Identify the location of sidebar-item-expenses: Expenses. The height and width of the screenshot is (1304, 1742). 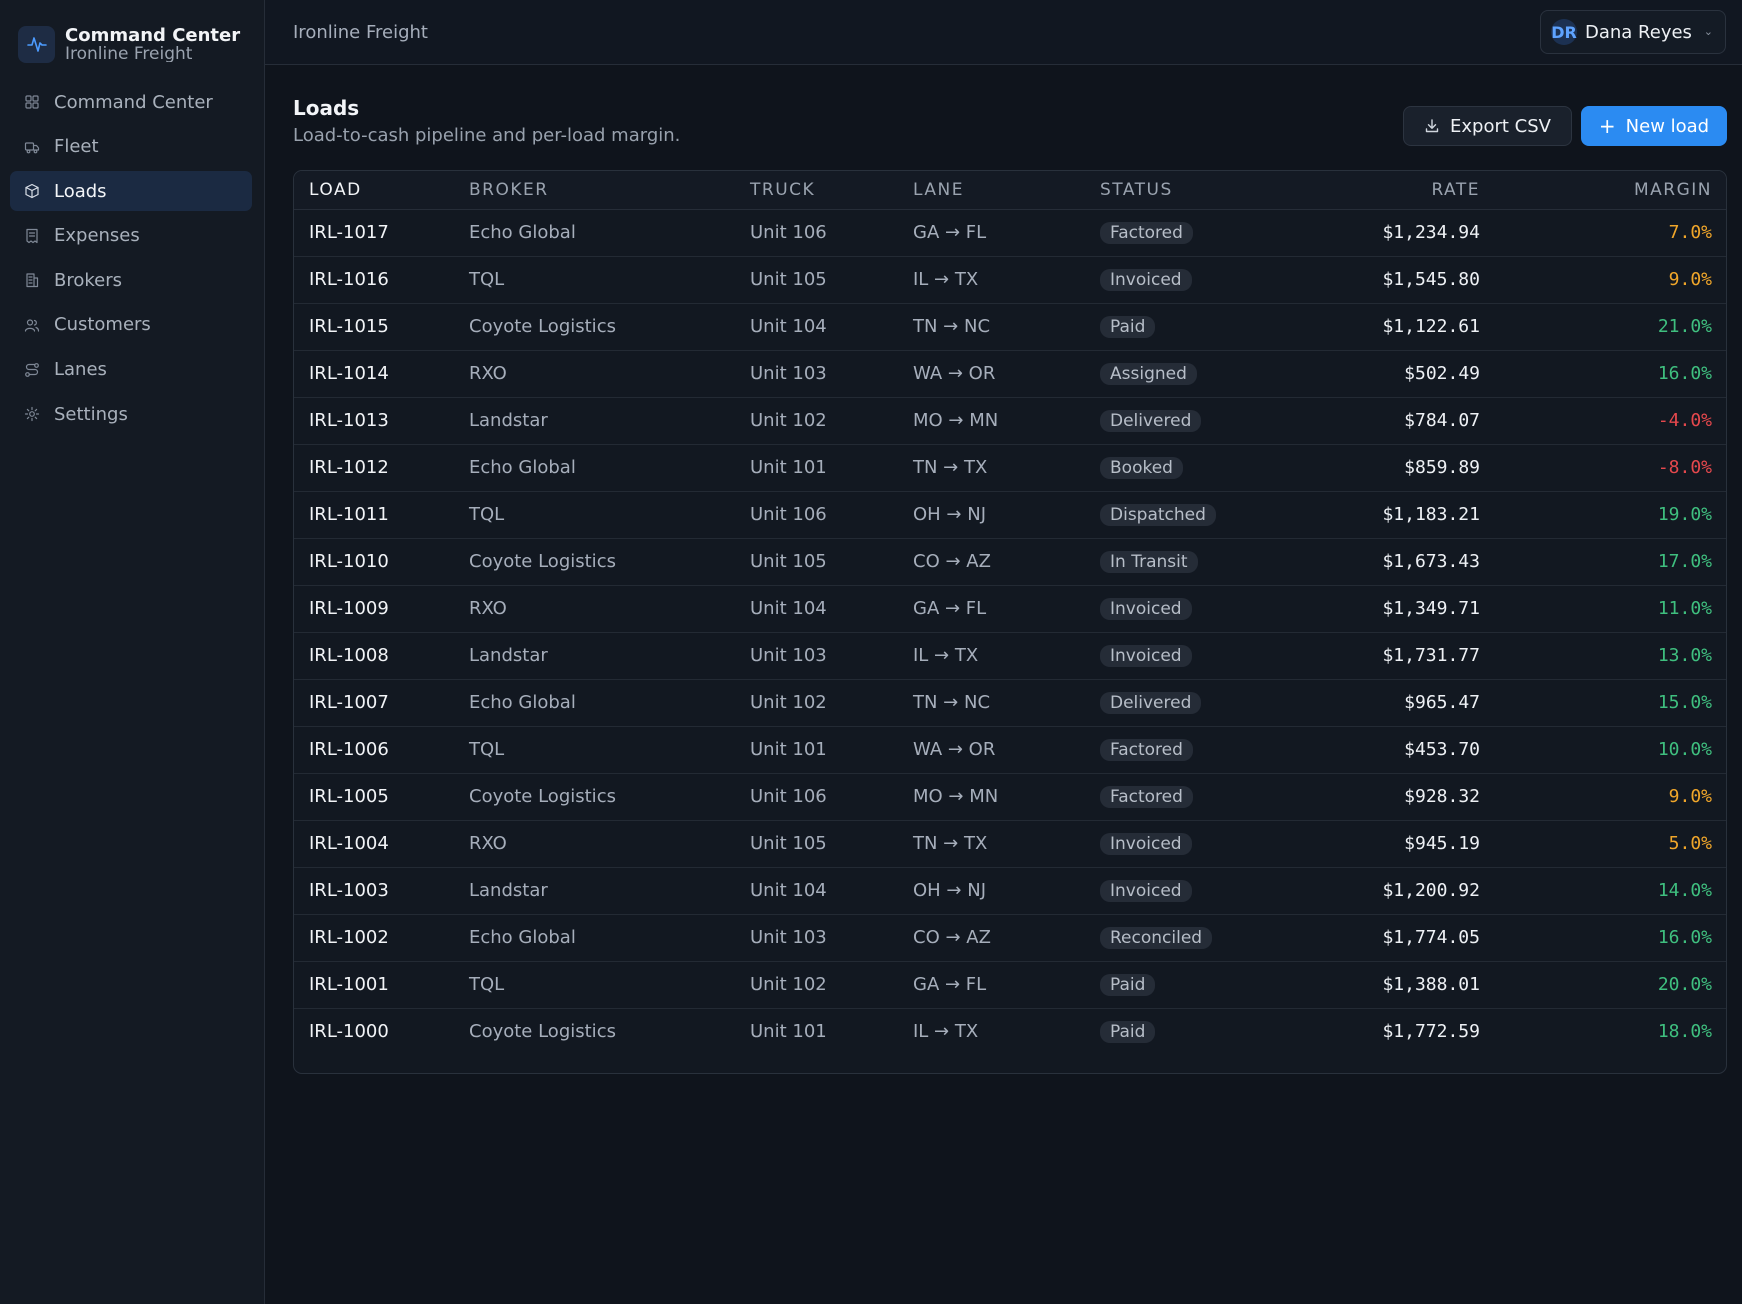
(131, 236).